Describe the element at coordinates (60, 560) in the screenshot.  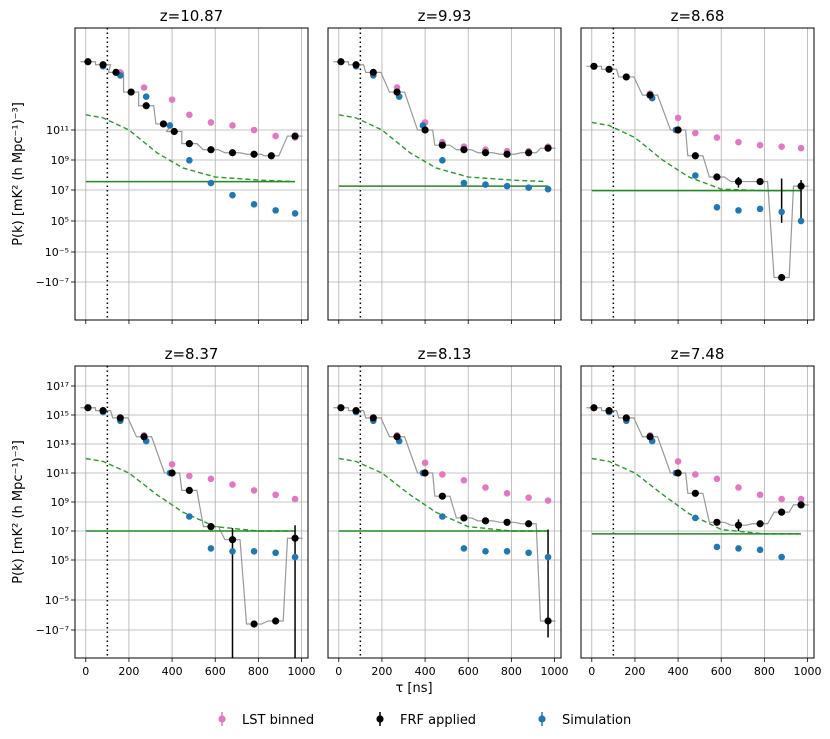
I see `y-tick-label: 10⁵` at that location.